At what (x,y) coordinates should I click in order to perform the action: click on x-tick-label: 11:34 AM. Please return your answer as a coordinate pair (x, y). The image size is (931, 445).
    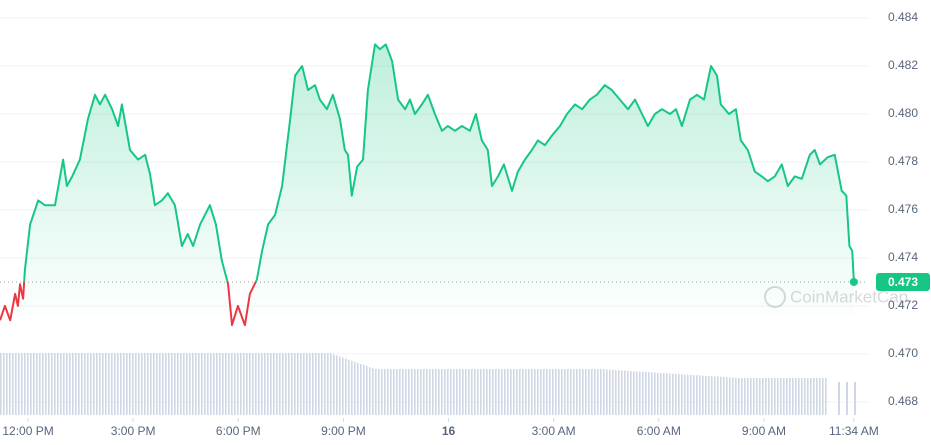
    Looking at the image, I should click on (854, 431).